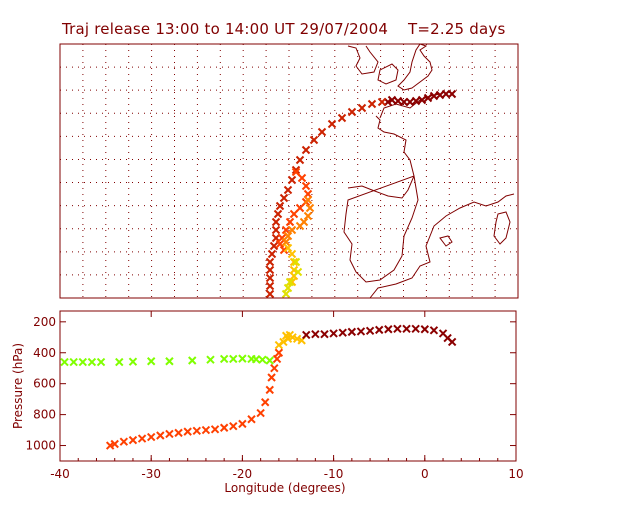 The width and height of the screenshot is (640, 512). What do you see at coordinates (425, 474) in the screenshot?
I see `x-tick-label: 0` at bounding box center [425, 474].